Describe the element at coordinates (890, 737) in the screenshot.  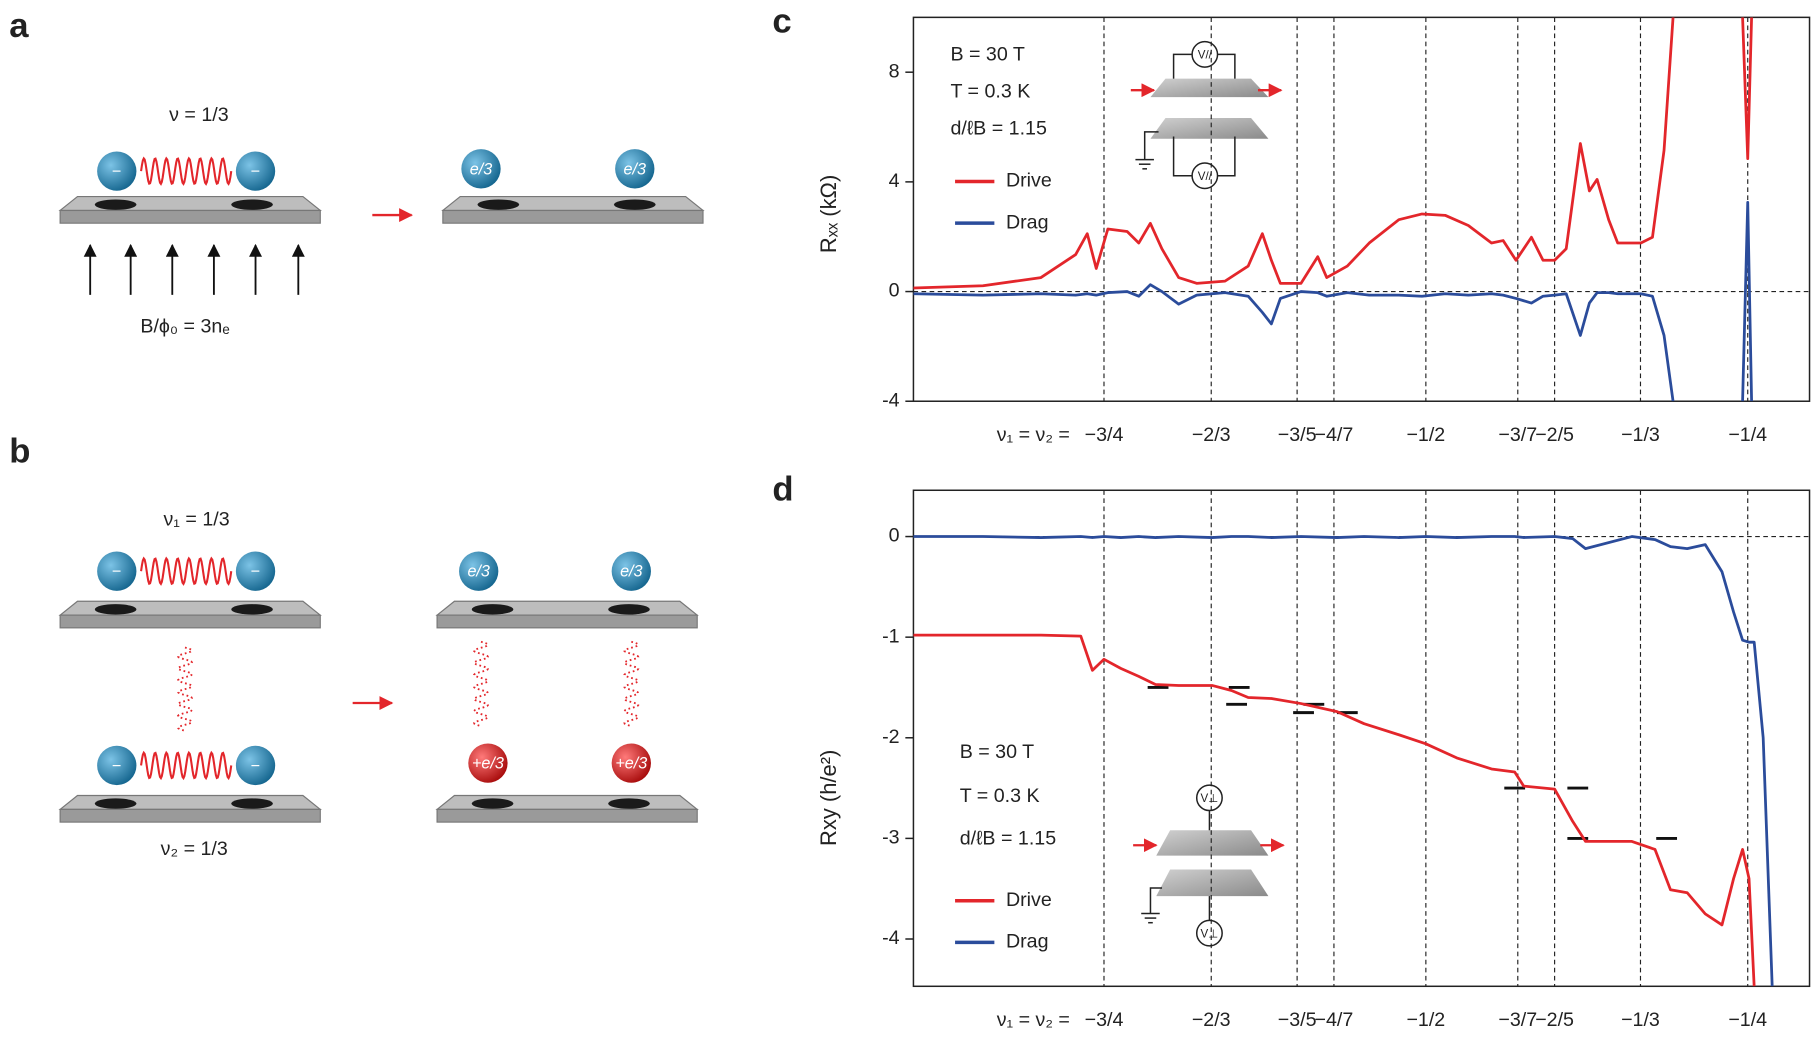
I see `y-tick-label: -2` at that location.